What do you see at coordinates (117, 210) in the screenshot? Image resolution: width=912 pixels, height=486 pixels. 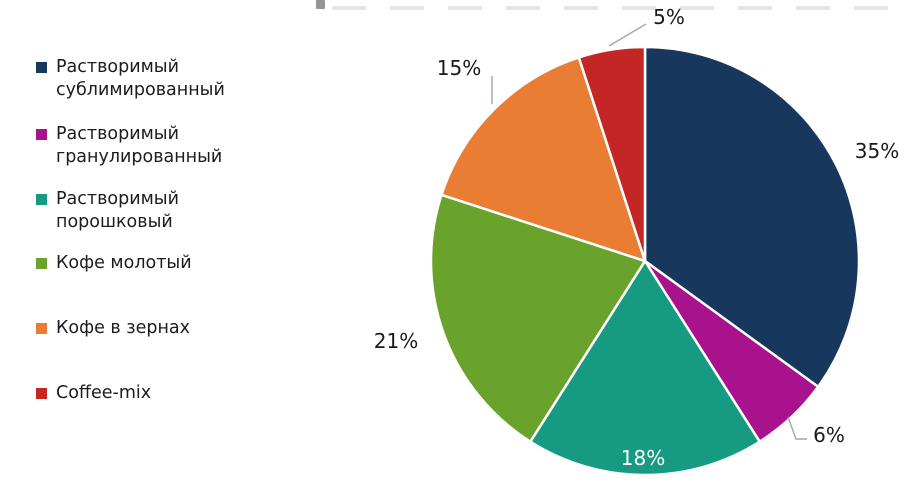 I see `legend-label: Растворимый порошковый` at bounding box center [117, 210].